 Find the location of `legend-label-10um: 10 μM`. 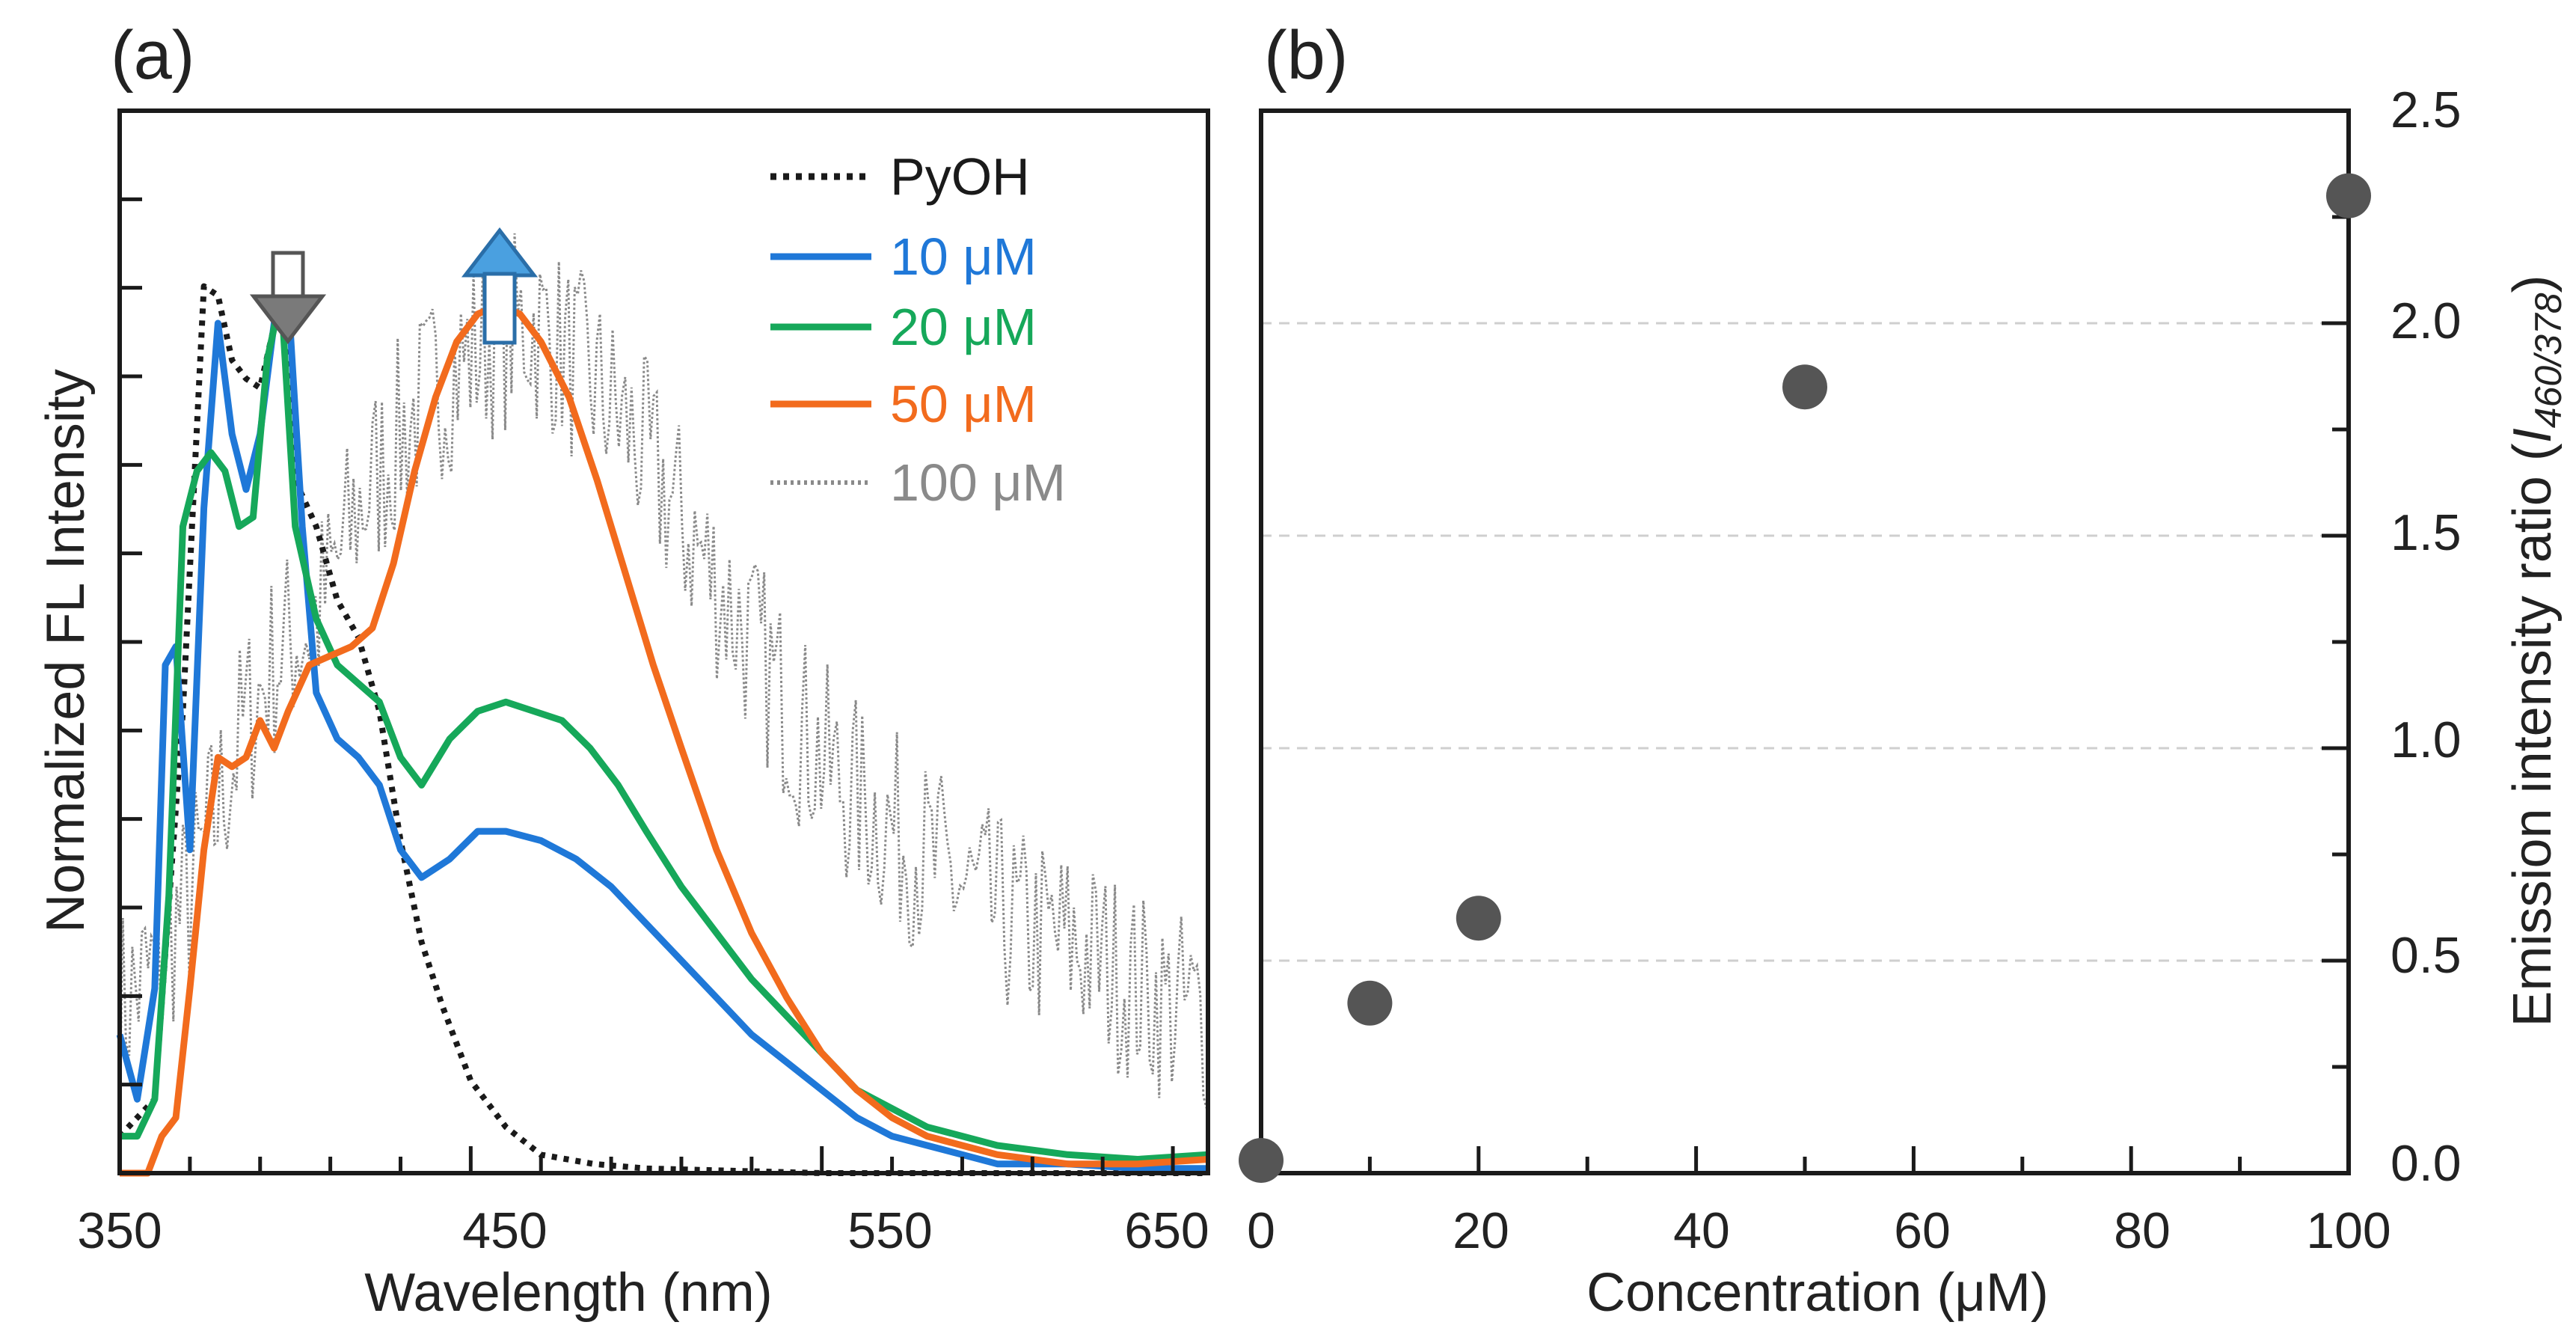

legend-label-10um: 10 μM is located at coordinates (963, 256).